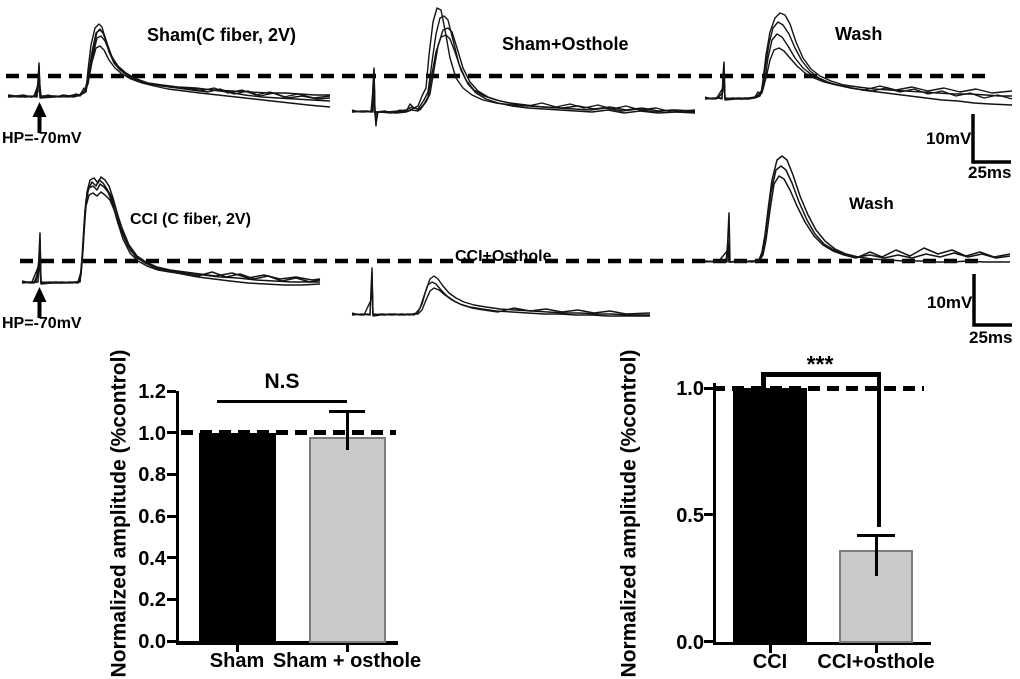  What do you see at coordinates (992, 300) in the screenshot?
I see `scalebar-bottom` at bounding box center [992, 300].